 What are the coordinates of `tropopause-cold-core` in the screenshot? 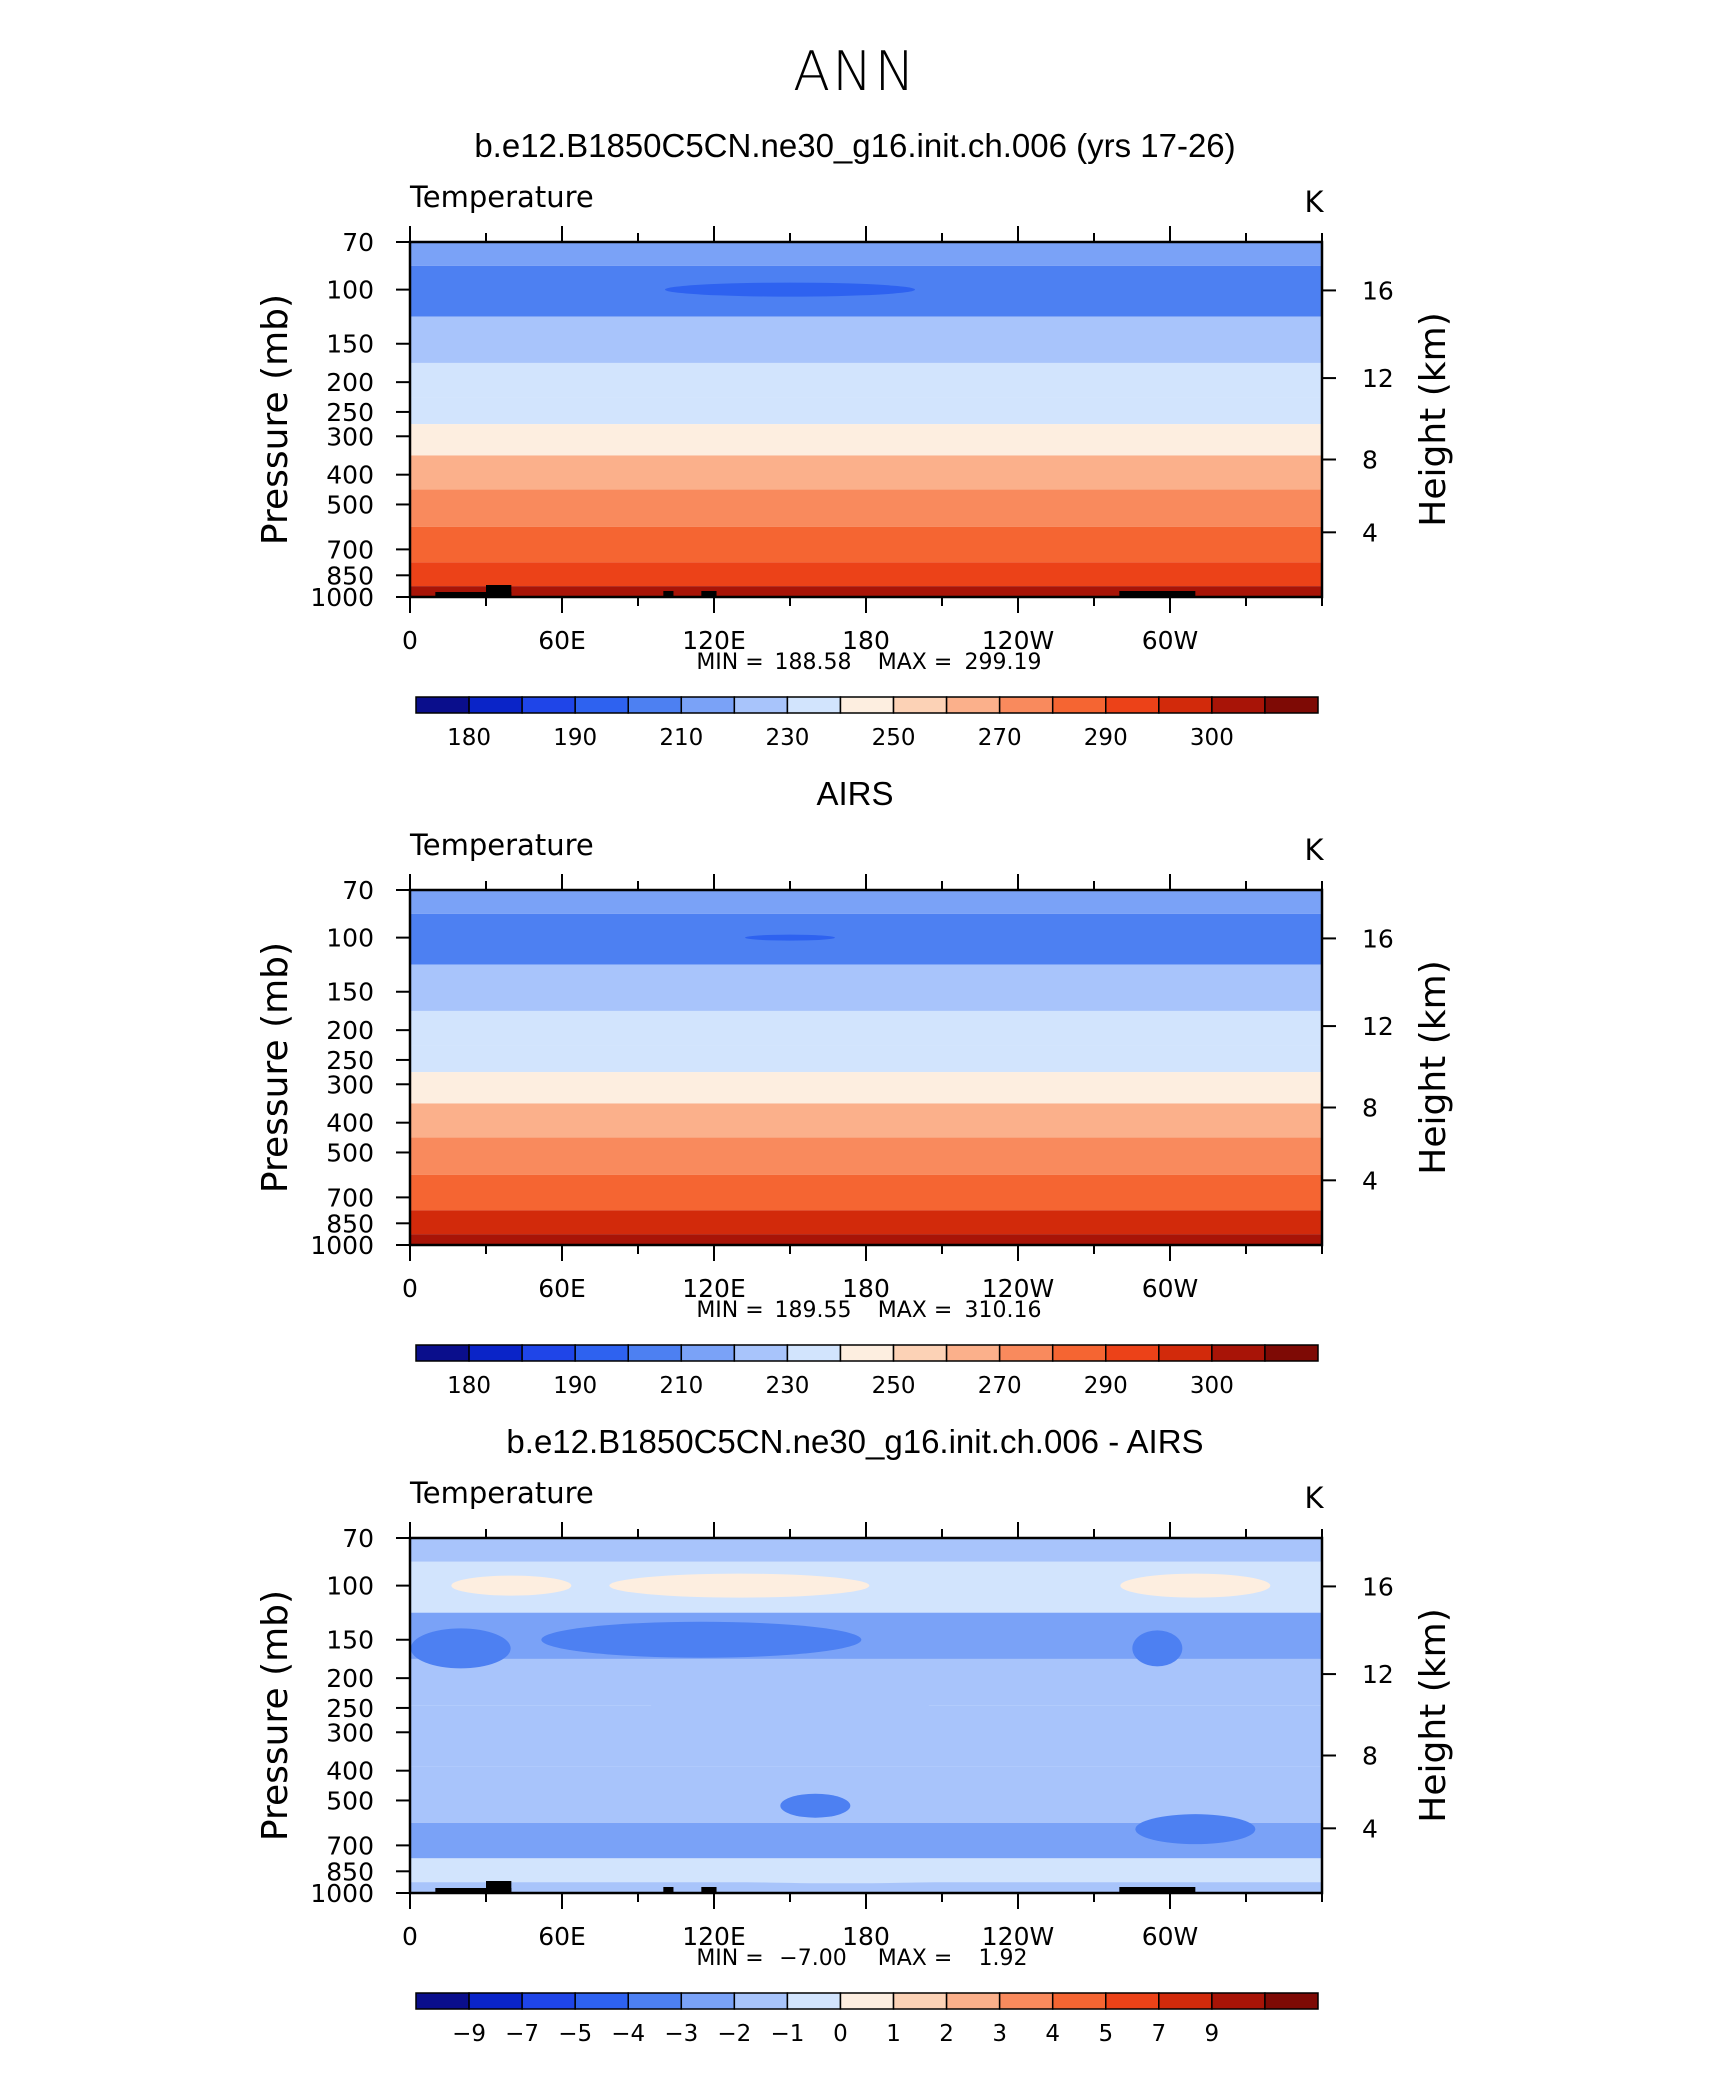 It's located at (790, 289).